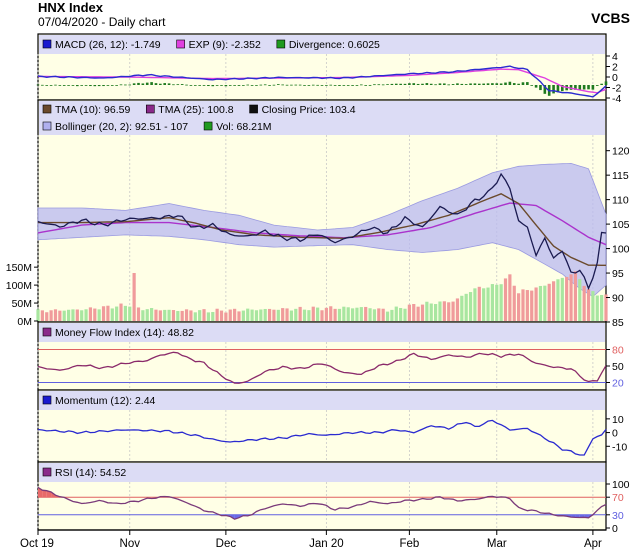 Image resolution: width=640 pixels, height=554 pixels. What do you see at coordinates (225, 45) in the screenshot?
I see `legend-label: EXP (9): -2.352` at bounding box center [225, 45].